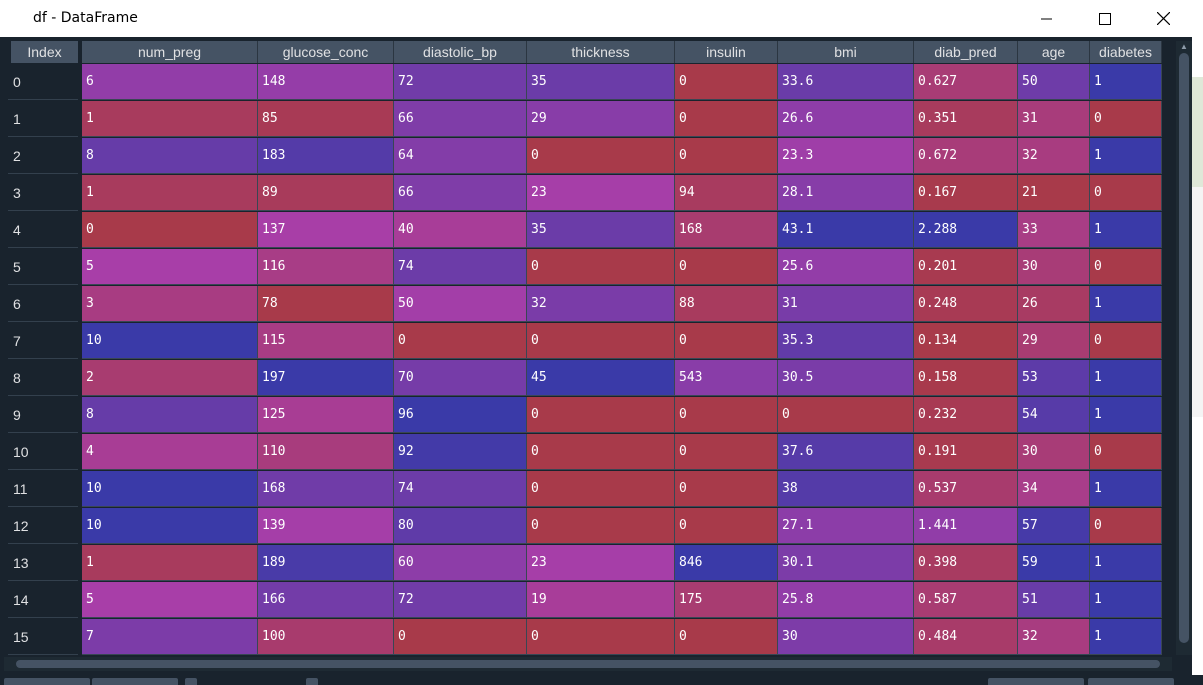  What do you see at coordinates (460, 600) in the screenshot?
I see `table-cell: 72` at bounding box center [460, 600].